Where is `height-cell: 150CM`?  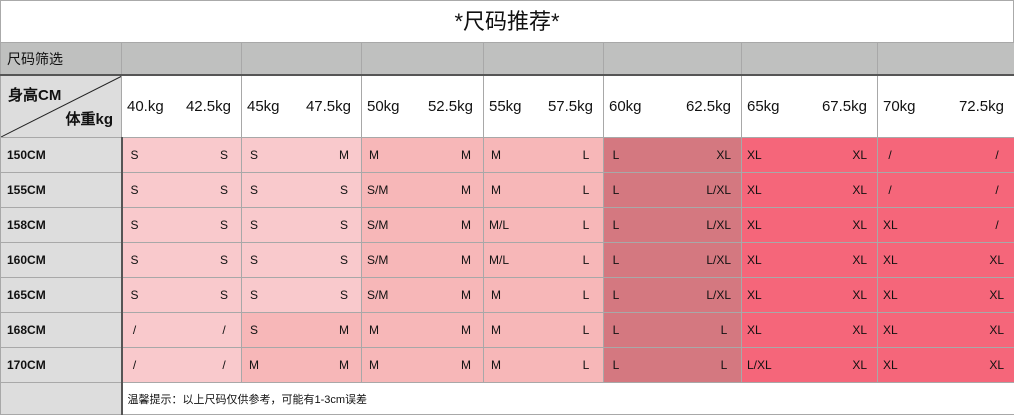
height-cell: 150CM is located at coordinates (61, 155).